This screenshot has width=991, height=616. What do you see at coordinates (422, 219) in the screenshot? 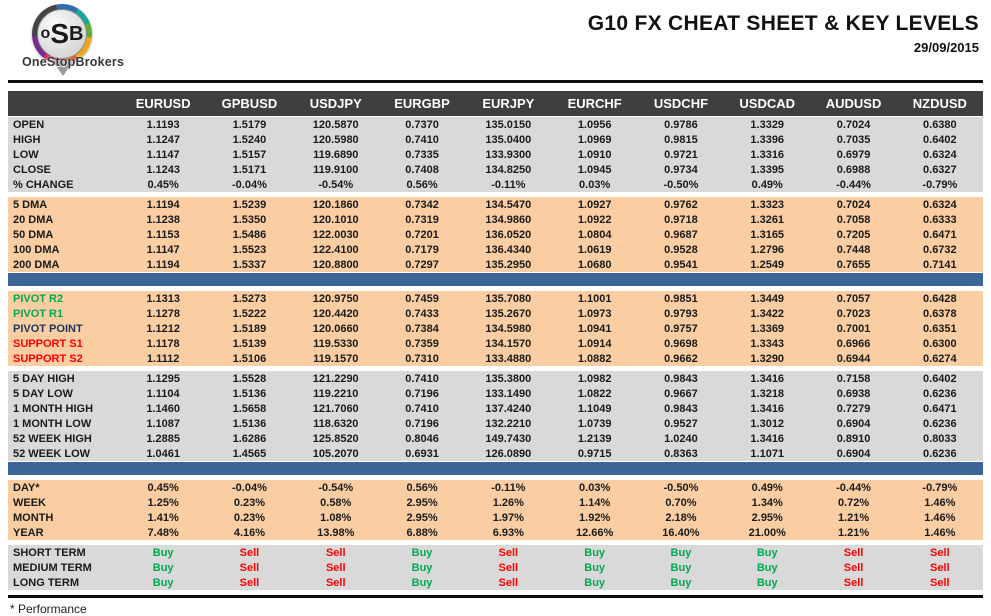
I see `table-cell: 0.7319` at bounding box center [422, 219].